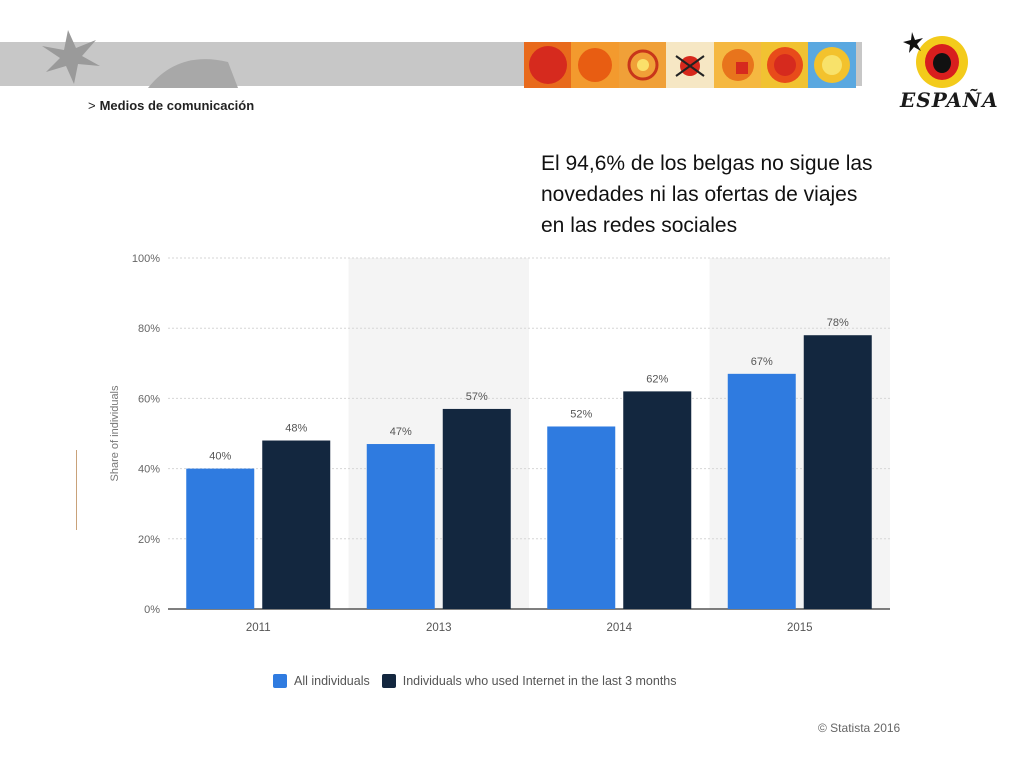 The width and height of the screenshot is (1024, 768). Describe the element at coordinates (800, 628) in the screenshot. I see `x-tick-label: 2015` at that location.